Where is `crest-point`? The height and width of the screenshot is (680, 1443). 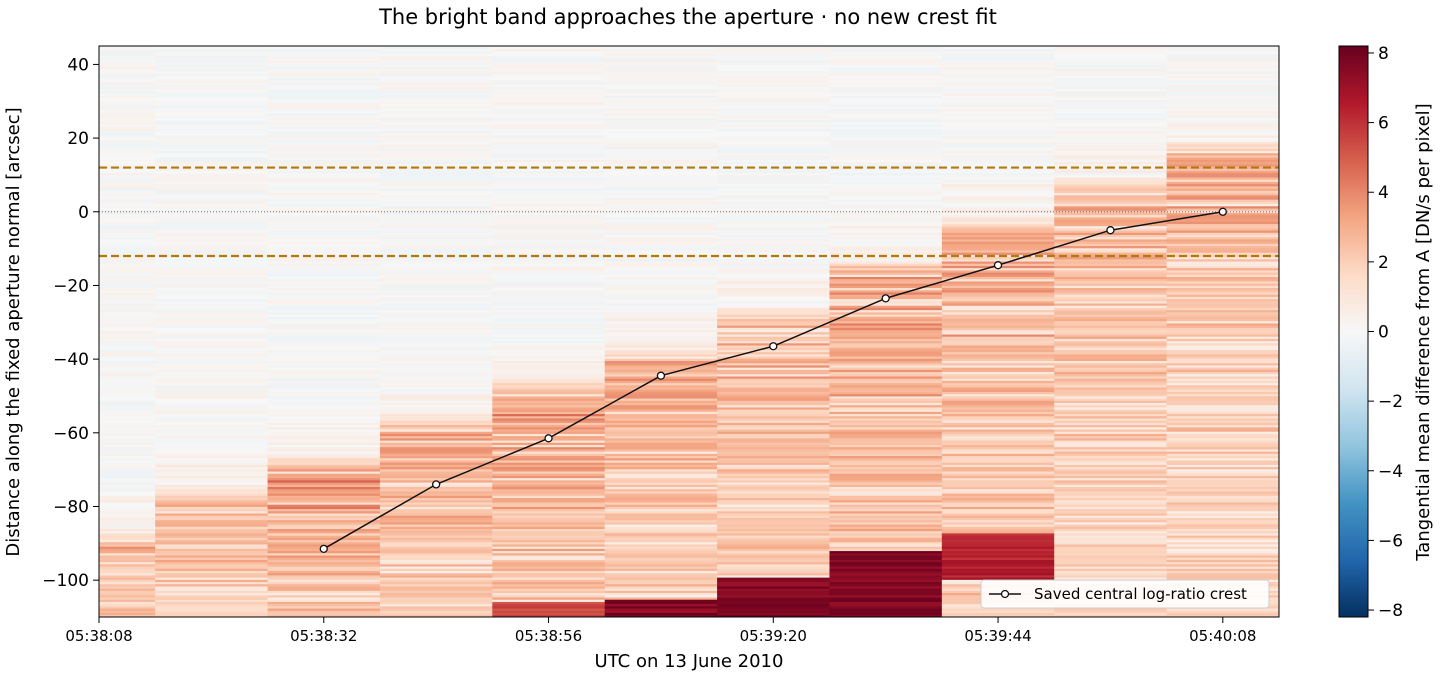 crest-point is located at coordinates (773, 346).